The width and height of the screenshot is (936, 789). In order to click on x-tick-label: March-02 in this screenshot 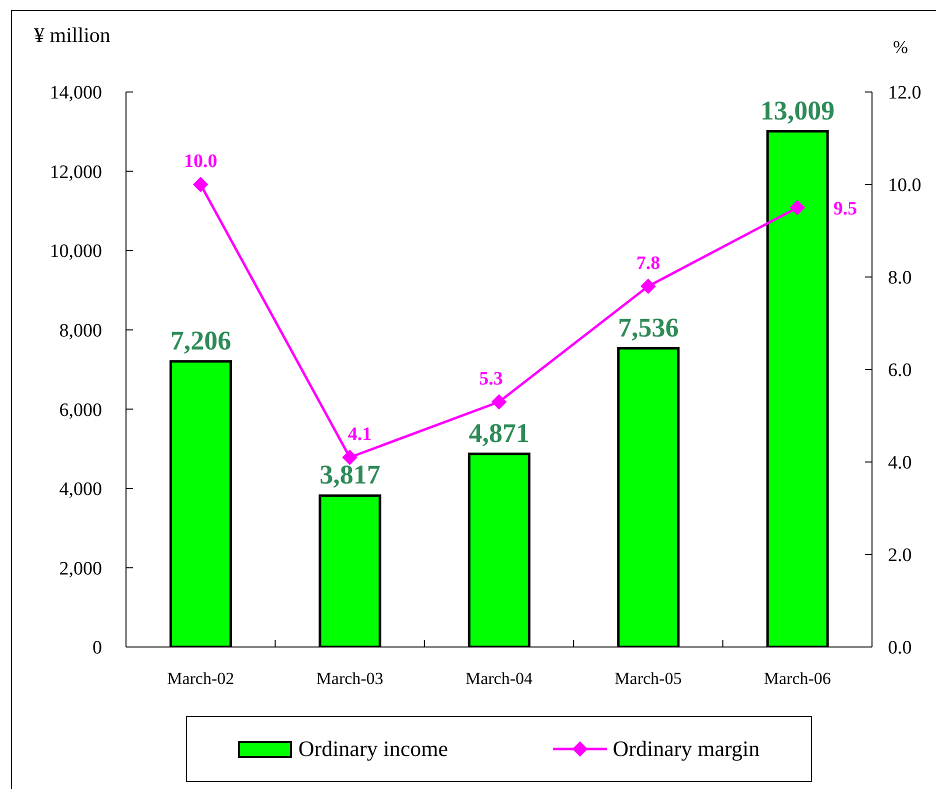, I will do `click(200, 678)`.